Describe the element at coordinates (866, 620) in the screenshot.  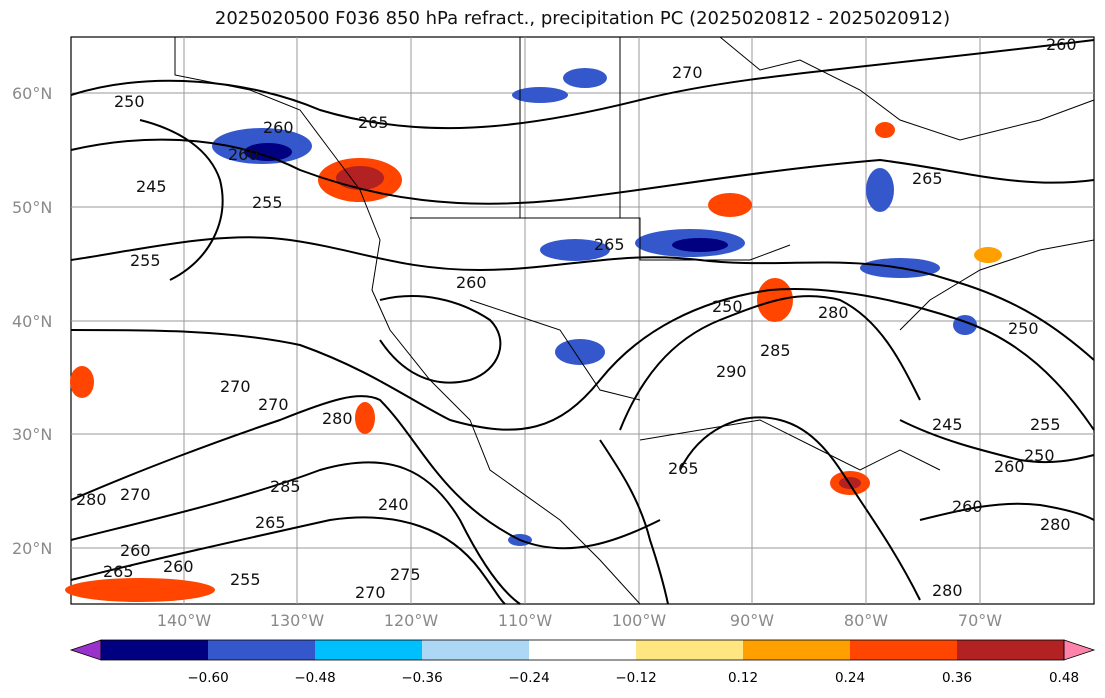
I see `lon-tick-label: 80°W` at that location.